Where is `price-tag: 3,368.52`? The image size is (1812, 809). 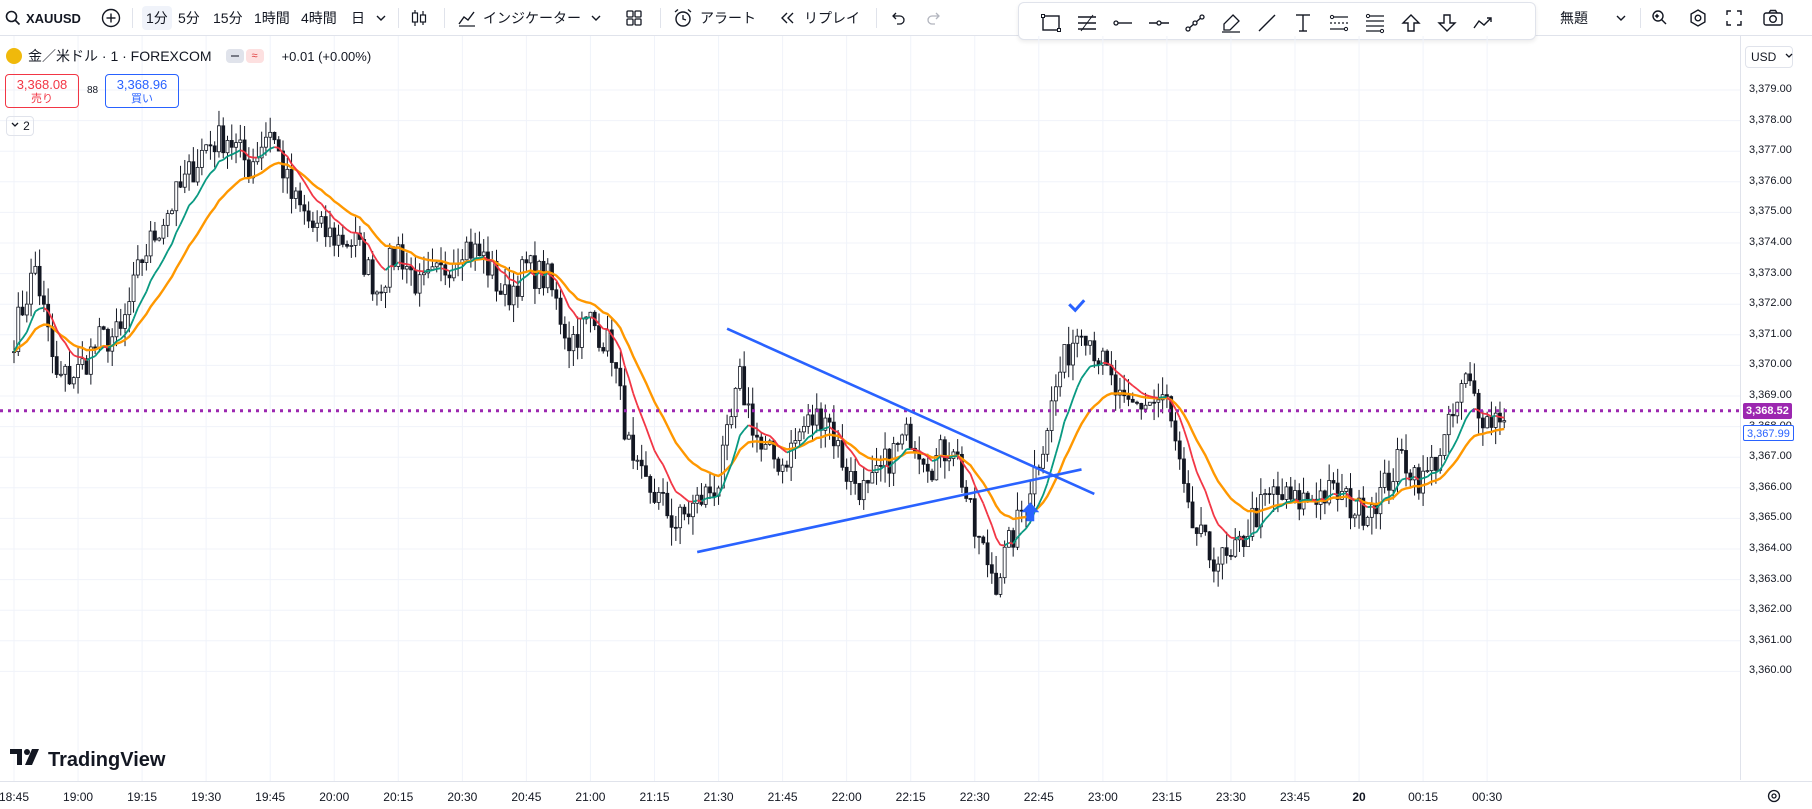 price-tag: 3,368.52 is located at coordinates (1767, 410).